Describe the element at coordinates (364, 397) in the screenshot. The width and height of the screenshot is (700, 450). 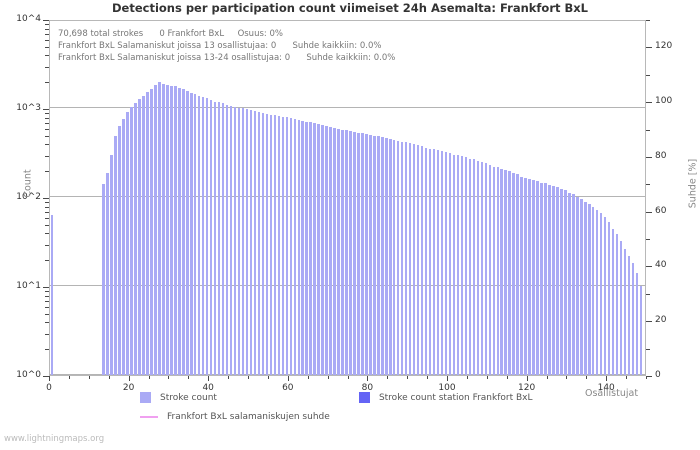
I see `legend-swatch-stroke-count-station` at that location.